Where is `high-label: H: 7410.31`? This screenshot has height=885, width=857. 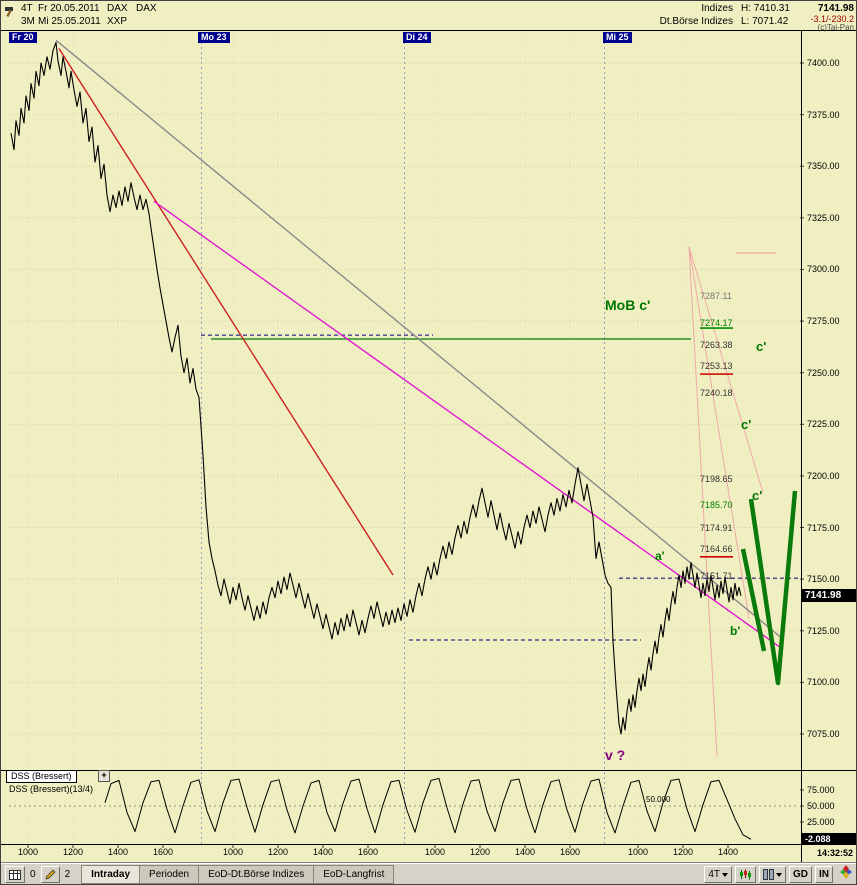
high-label: H: 7410.31 is located at coordinates (765, 8).